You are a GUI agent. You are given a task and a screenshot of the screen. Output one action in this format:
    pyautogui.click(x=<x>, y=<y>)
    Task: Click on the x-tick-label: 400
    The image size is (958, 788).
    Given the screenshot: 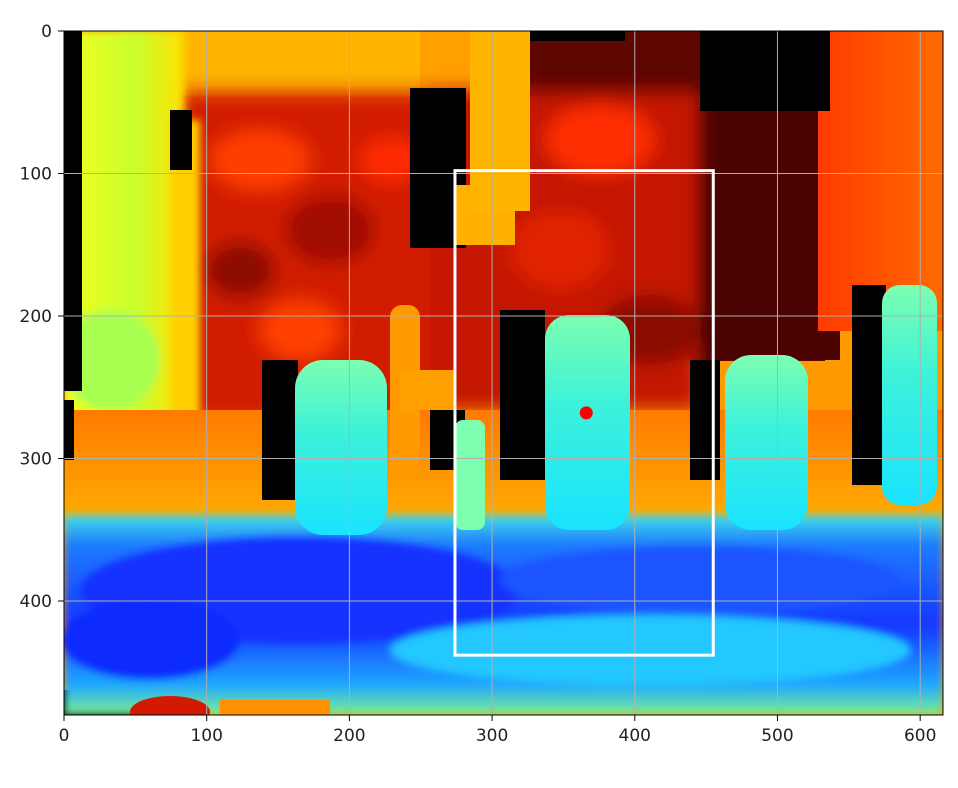 What is the action you would take?
    pyautogui.click(x=635, y=736)
    